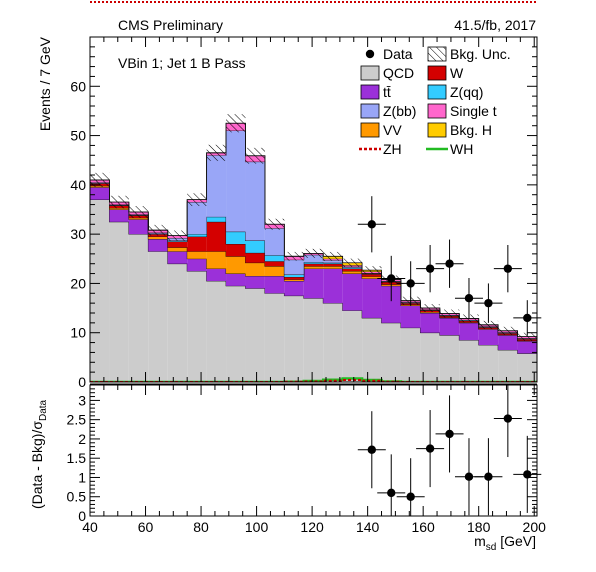 The image size is (596, 572). I want to click on ratio-y-tick-label: 1.5, so click(77, 458).